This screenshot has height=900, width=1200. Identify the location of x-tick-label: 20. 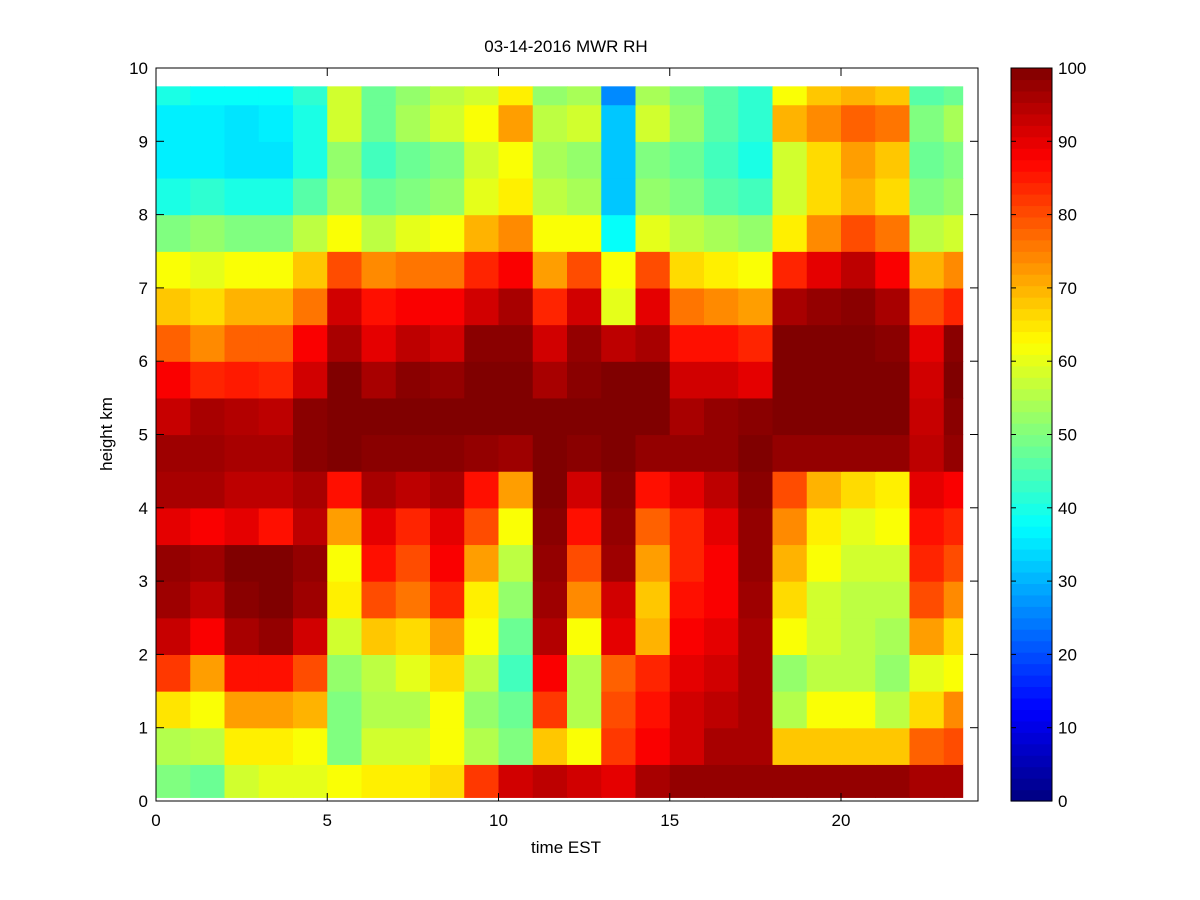
(841, 820).